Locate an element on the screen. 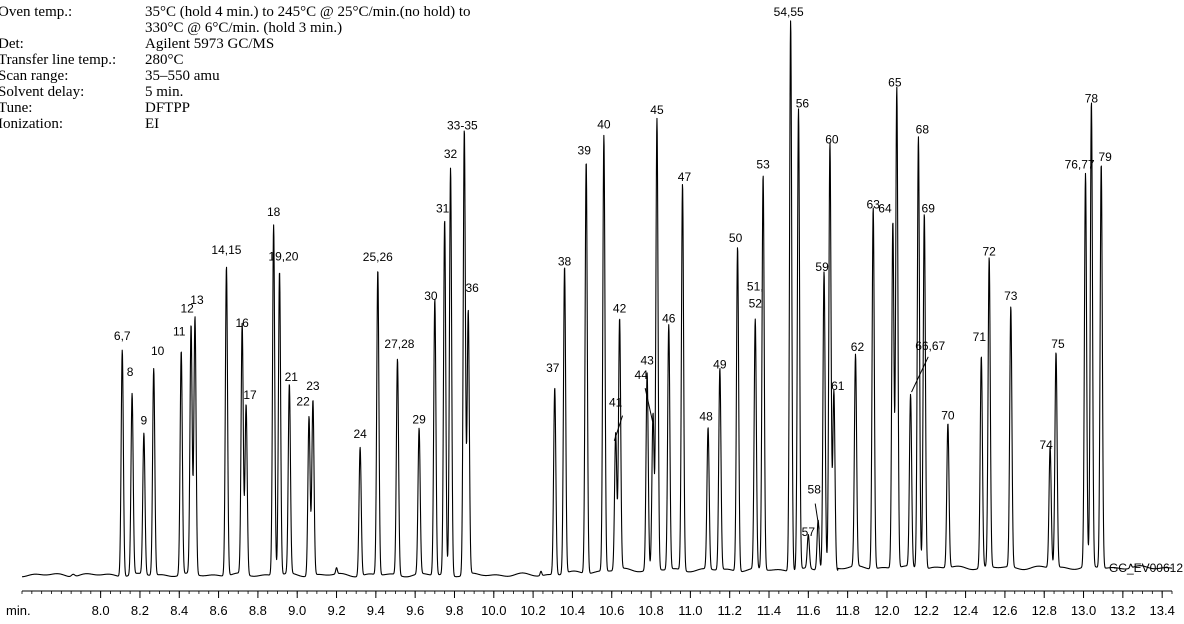 This screenshot has height=624, width=1184. x-tick-label: 10.6 is located at coordinates (611, 610).